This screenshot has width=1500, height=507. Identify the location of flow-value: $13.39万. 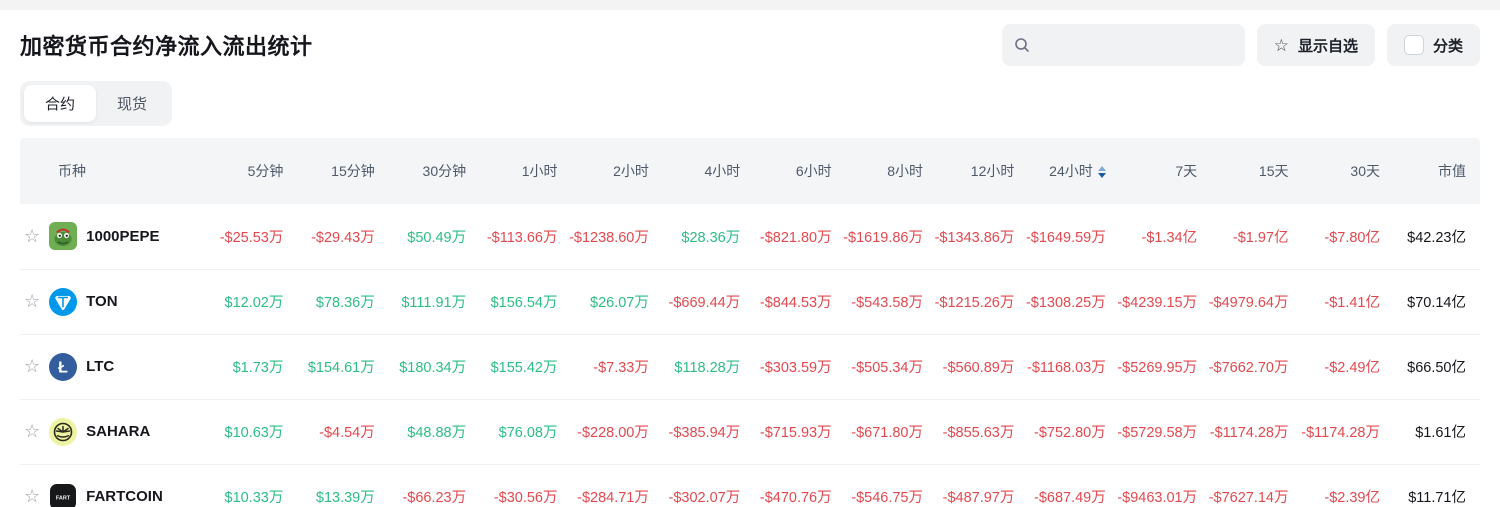
(329, 485).